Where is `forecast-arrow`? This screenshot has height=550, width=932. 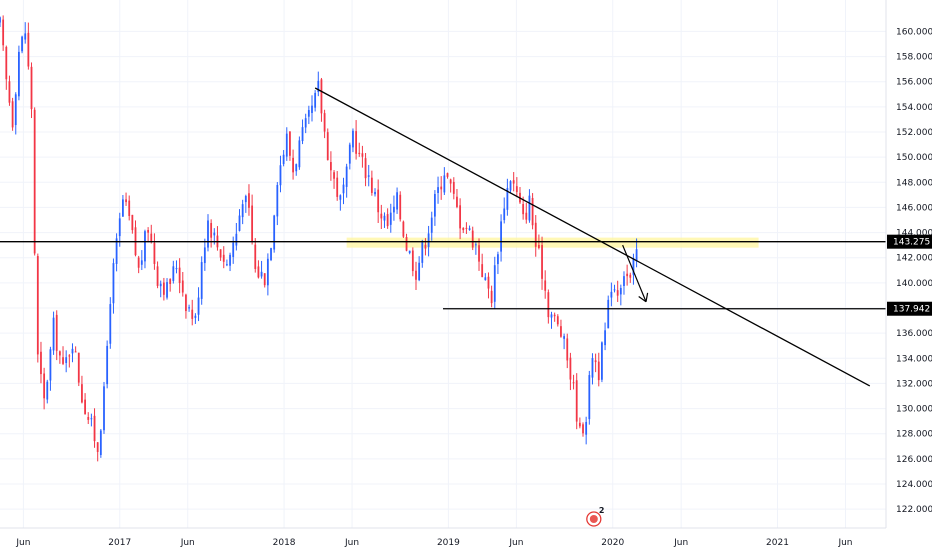
forecast-arrow is located at coordinates (635, 273).